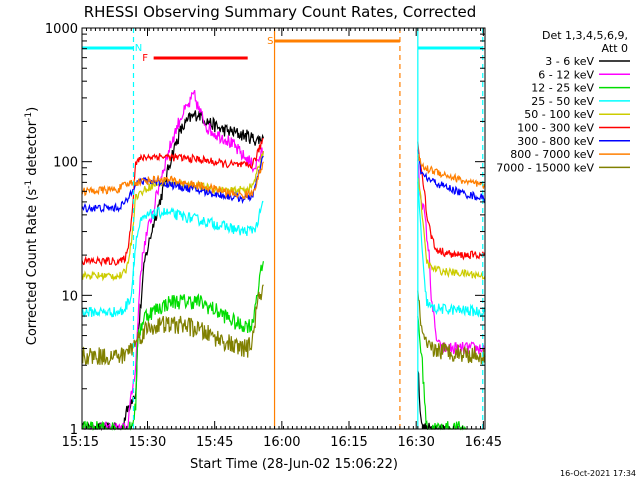 This screenshot has height=480, width=640. I want to click on x-tick-label: 15:30, so click(147, 442).